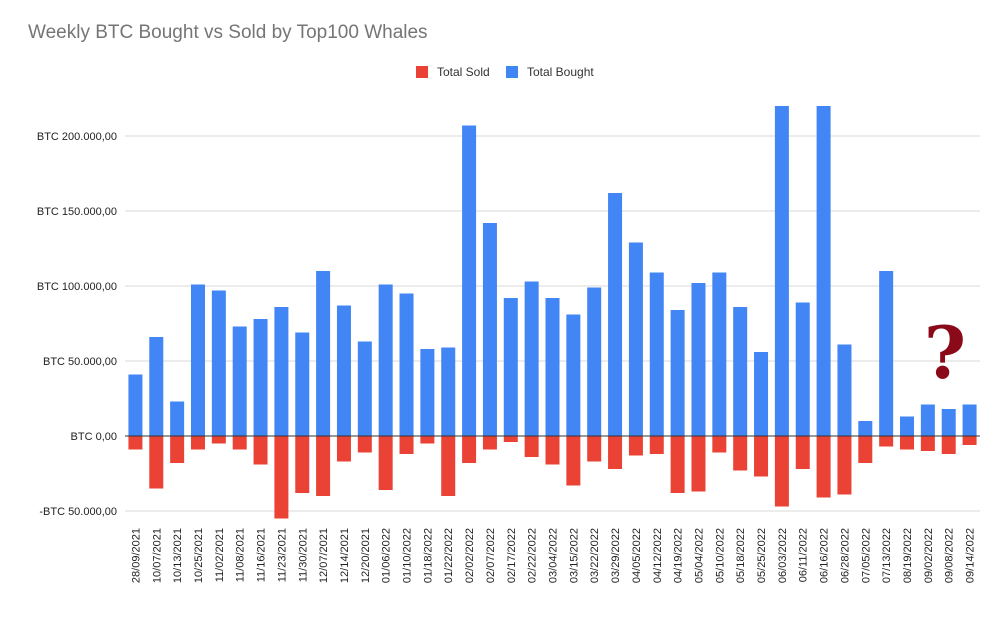  I want to click on x-tick-label: 08/19/2022, so click(908, 555).